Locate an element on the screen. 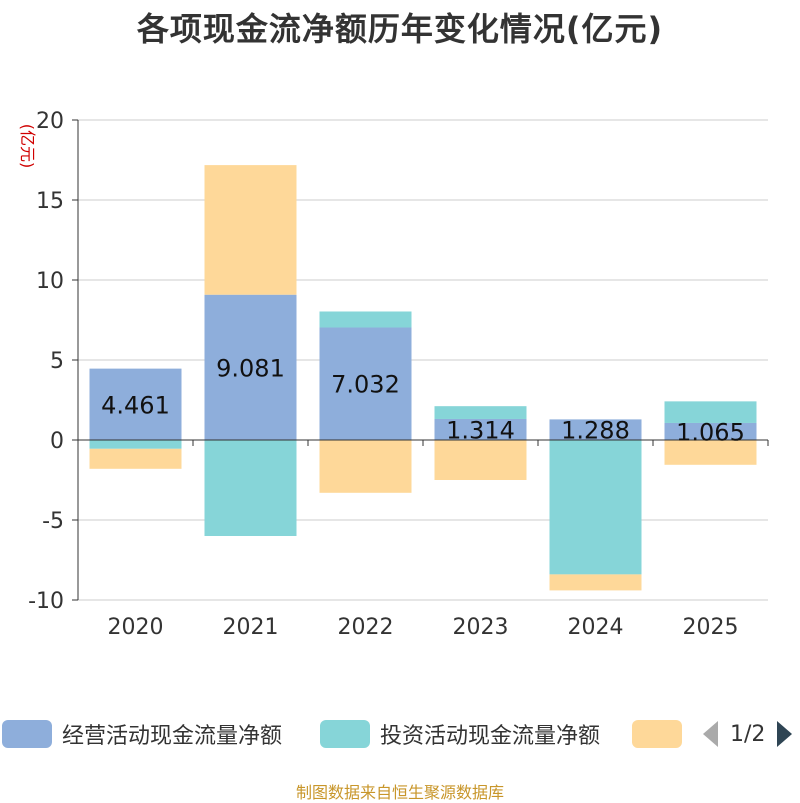 This screenshot has width=800, height=803. x-tick-label: 2020 is located at coordinates (136, 627).